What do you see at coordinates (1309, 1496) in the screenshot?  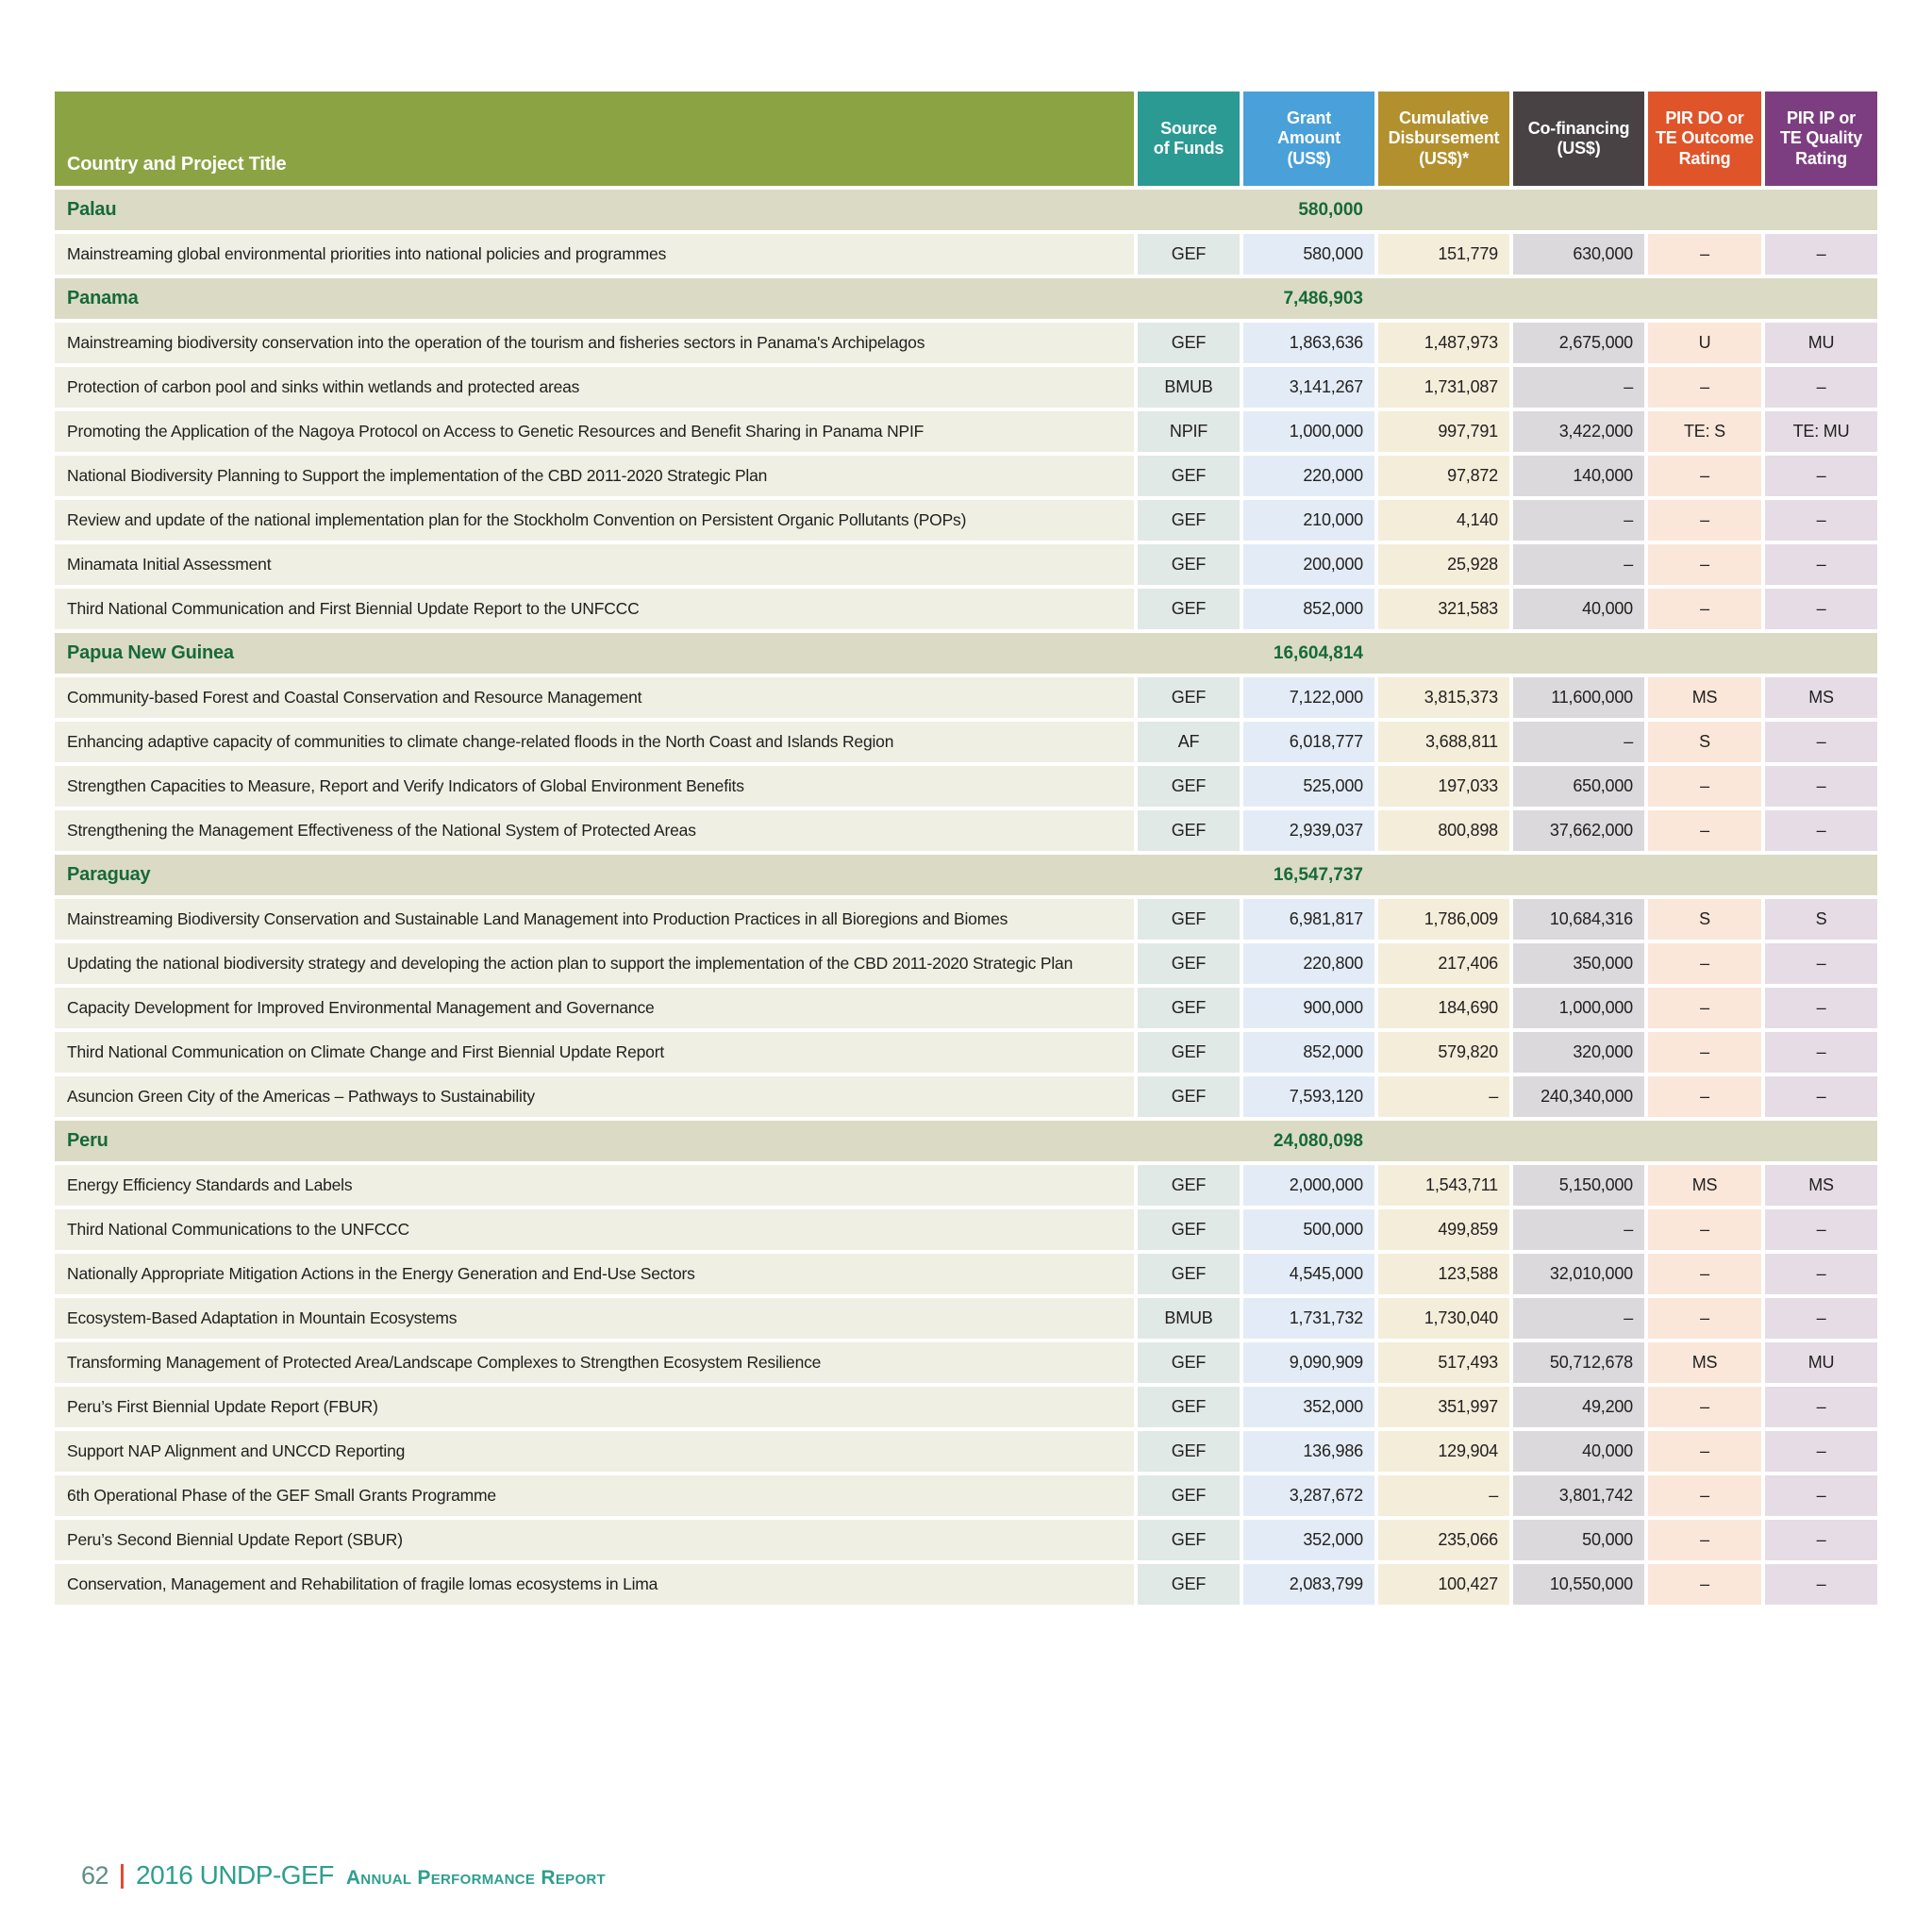 I see `grant-amount-value: 3,287,672` at bounding box center [1309, 1496].